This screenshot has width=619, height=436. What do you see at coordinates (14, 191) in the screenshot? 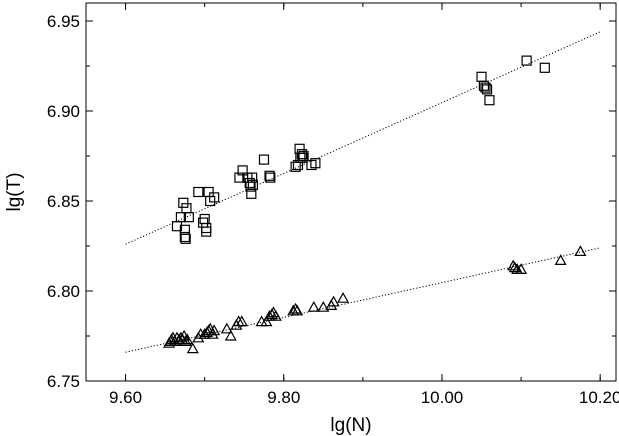
I see `y-axis-label: lg(T)` at bounding box center [14, 191].